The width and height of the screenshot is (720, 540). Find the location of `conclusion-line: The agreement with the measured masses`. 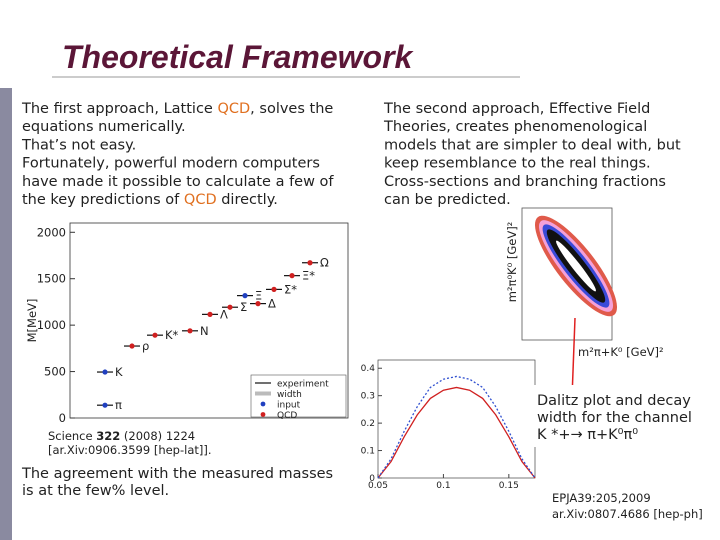

conclusion-line: The agreement with the measured masses is located at coordinates (177, 474).